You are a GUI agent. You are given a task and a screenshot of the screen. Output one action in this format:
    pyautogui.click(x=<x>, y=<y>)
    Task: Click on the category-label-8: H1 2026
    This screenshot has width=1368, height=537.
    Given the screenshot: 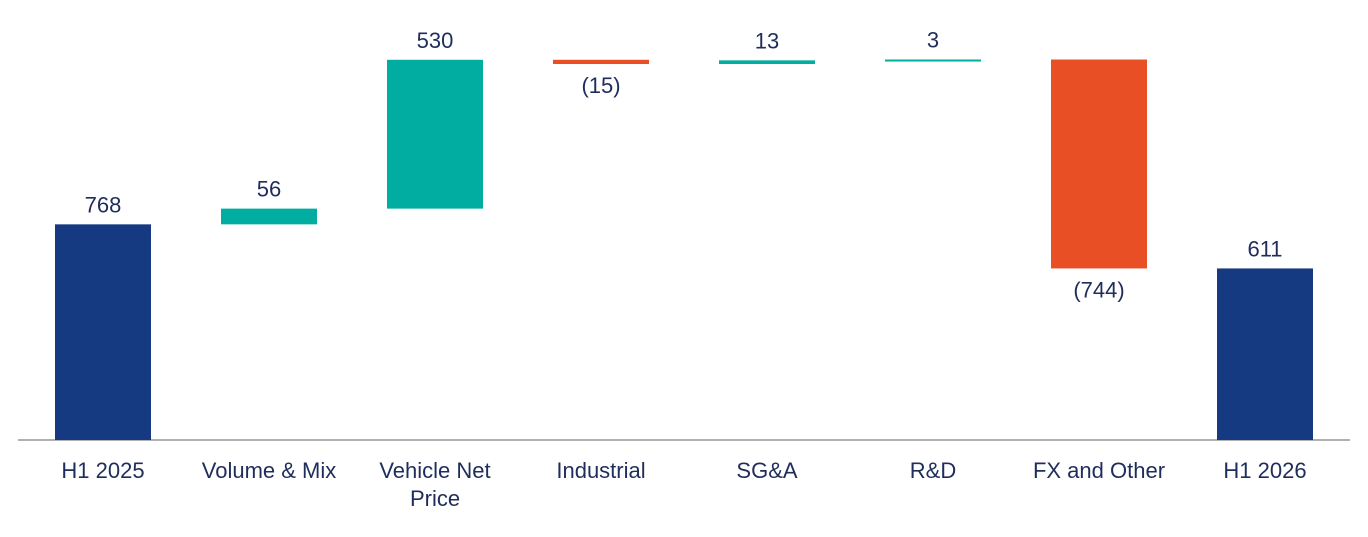 What is the action you would take?
    pyautogui.click(x=1264, y=470)
    